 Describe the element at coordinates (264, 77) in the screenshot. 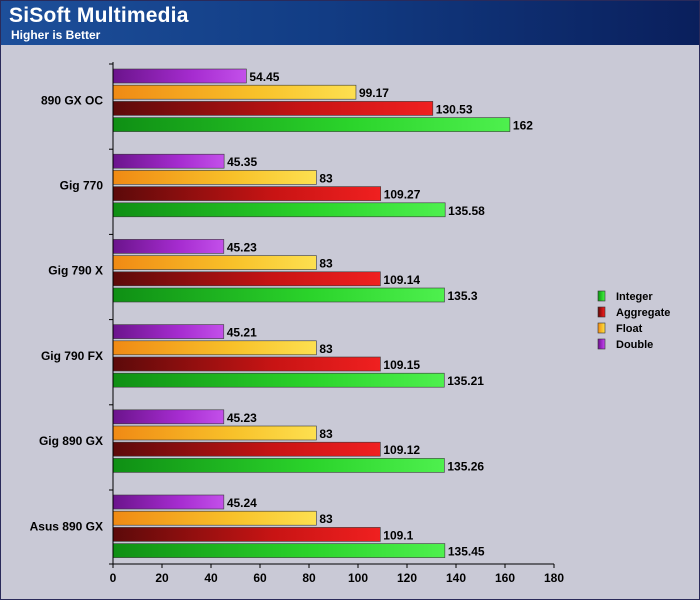

I see `data-label: 54.45` at that location.